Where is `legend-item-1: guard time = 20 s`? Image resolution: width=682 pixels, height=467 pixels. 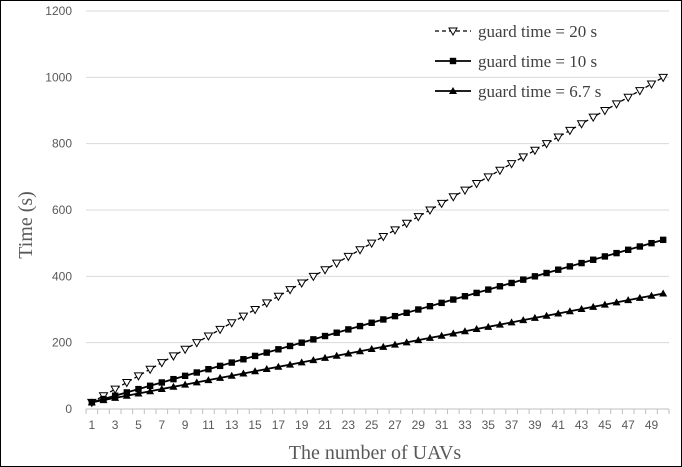
legend-item-1: guard time = 20 s is located at coordinates (516, 31).